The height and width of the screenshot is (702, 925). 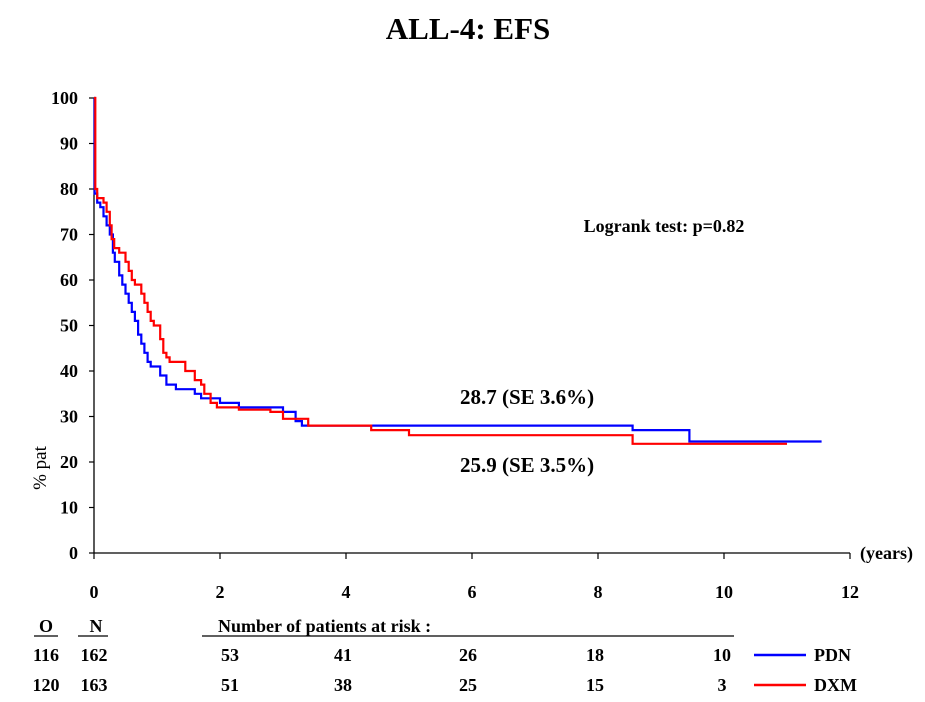 What do you see at coordinates (850, 592) in the screenshot?
I see `x-tick-label: 12` at bounding box center [850, 592].